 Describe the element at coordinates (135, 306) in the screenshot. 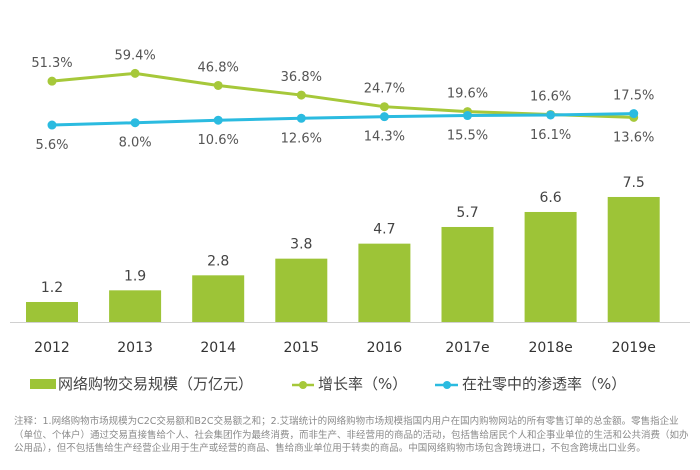

I see `bar-2013` at that location.